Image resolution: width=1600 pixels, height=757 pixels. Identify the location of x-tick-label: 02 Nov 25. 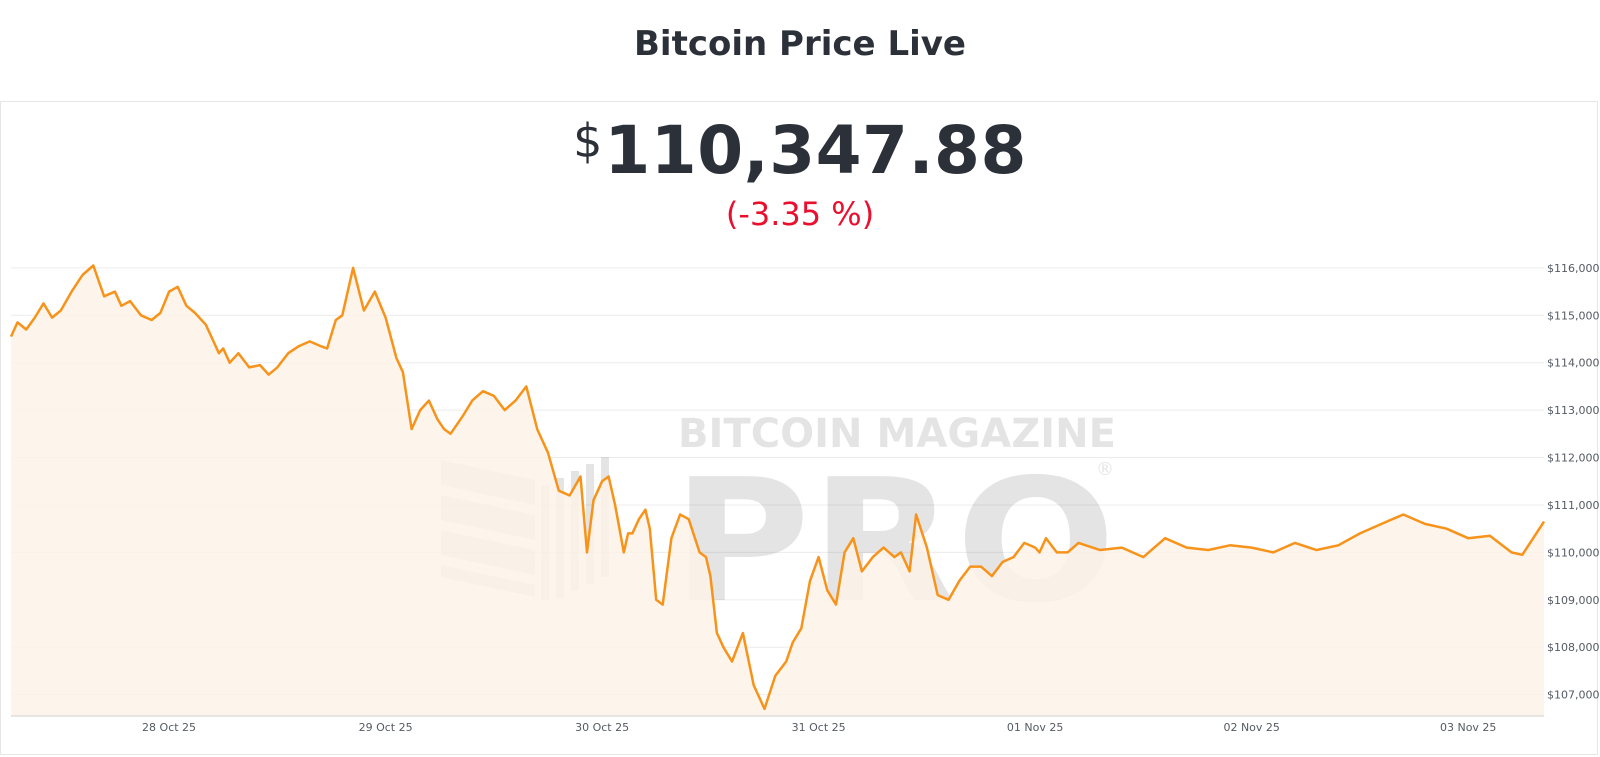
(1251, 727).